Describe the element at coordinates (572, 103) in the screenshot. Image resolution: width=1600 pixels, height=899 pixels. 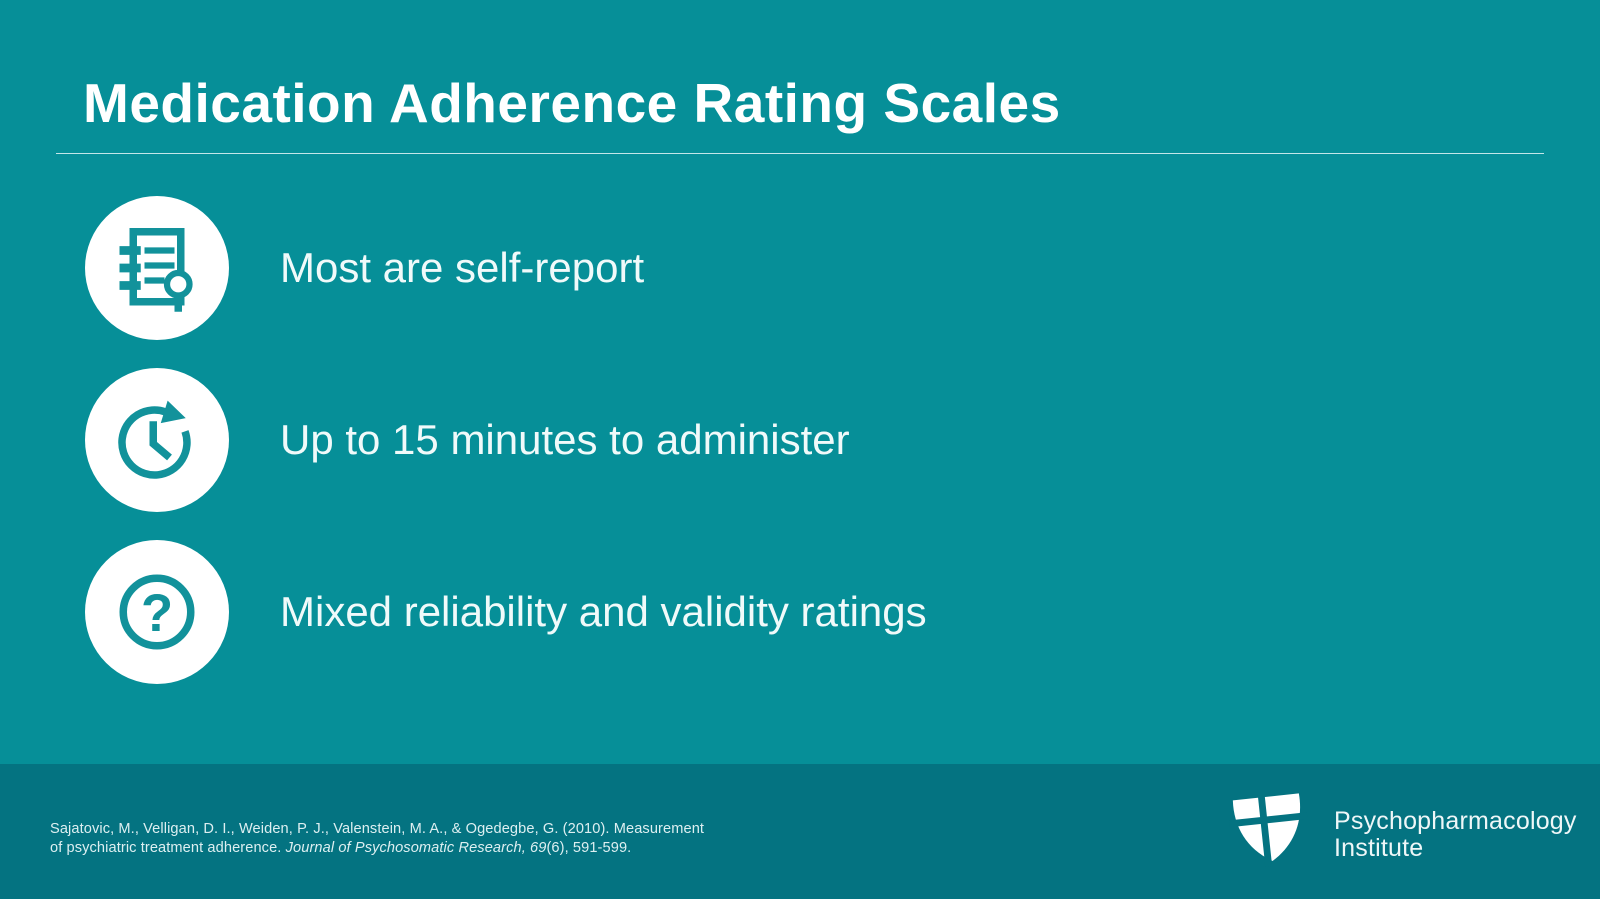
I see `page-title: Medication Adherence Rating Scales` at that location.